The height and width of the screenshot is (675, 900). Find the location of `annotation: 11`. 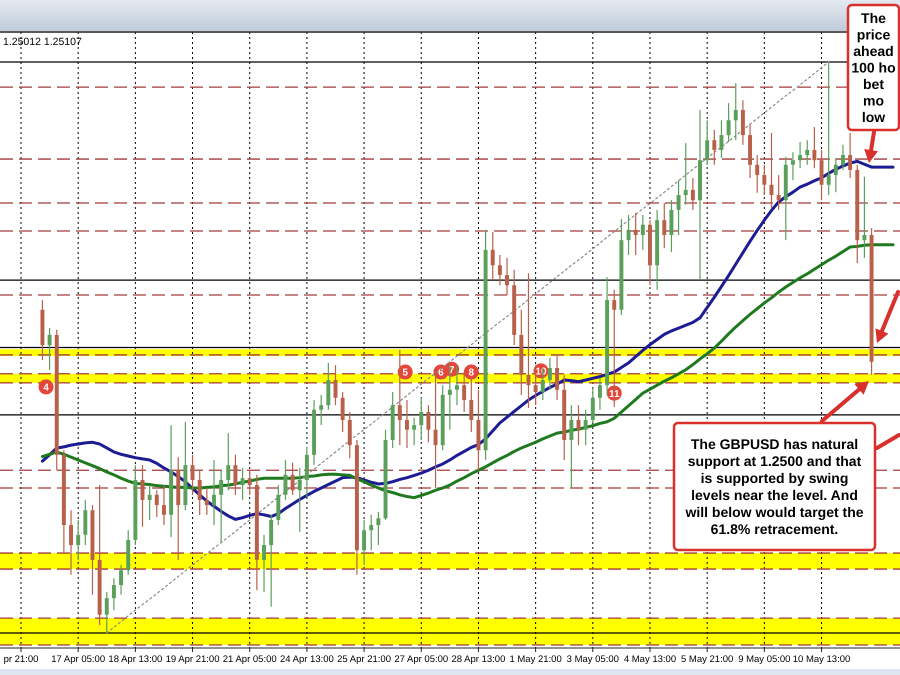

annotation: 11 is located at coordinates (614, 394).